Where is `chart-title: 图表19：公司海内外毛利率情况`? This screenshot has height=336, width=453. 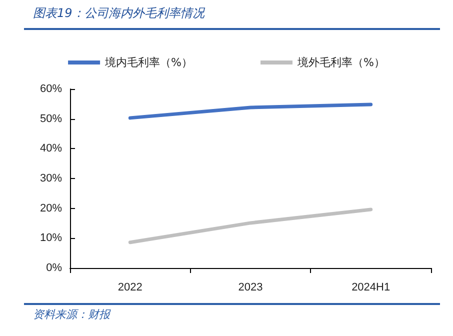 chart-title: 图表19：公司海内外毛利率情况 is located at coordinates (118, 13).